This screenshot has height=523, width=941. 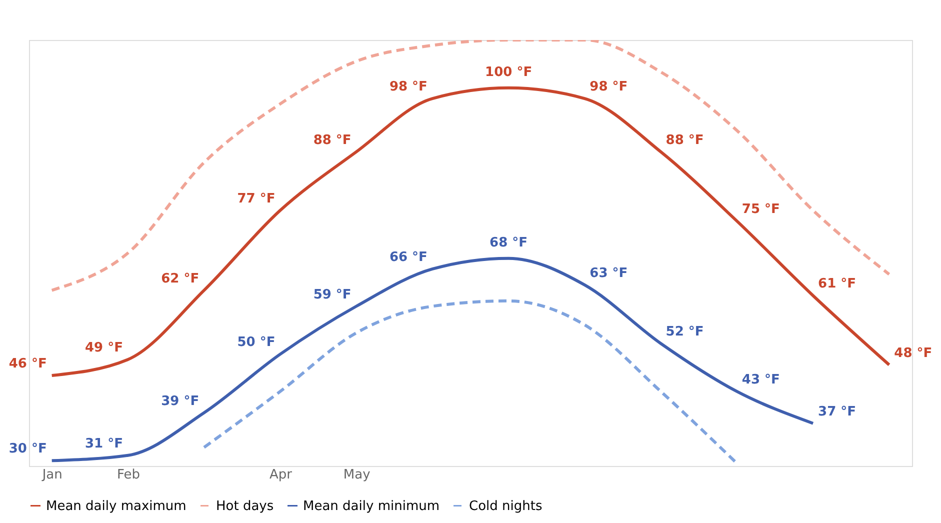 I want to click on data-label: 61 °F, so click(x=837, y=284).